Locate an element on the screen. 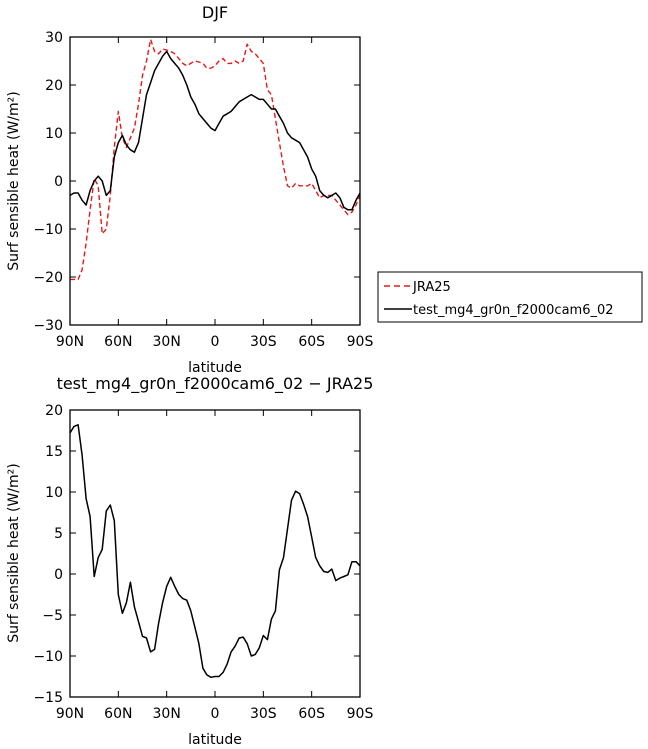 The width and height of the screenshot is (648, 749). y-tick-label: 15 is located at coordinates (54, 452).